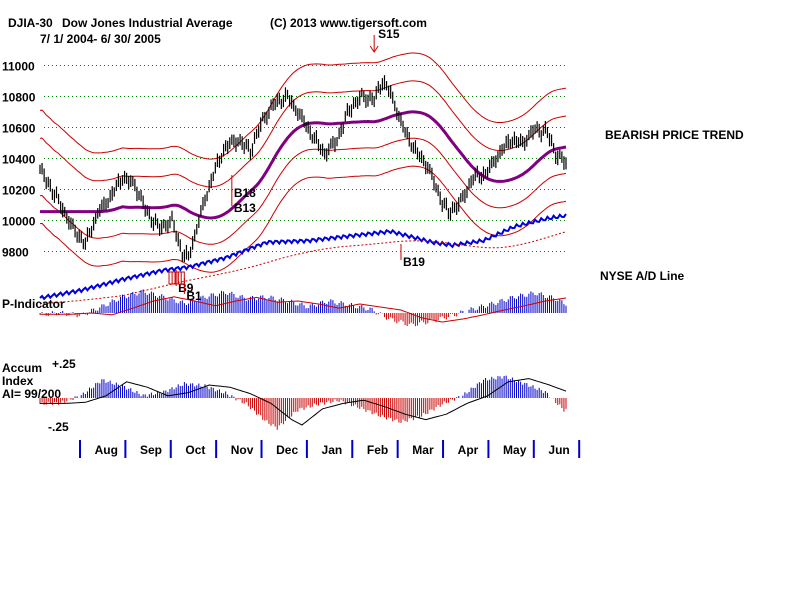 This screenshot has width=800, height=600. Describe the element at coordinates (58, 427) in the screenshot. I see `accum-bottom-label: -.25` at that location.